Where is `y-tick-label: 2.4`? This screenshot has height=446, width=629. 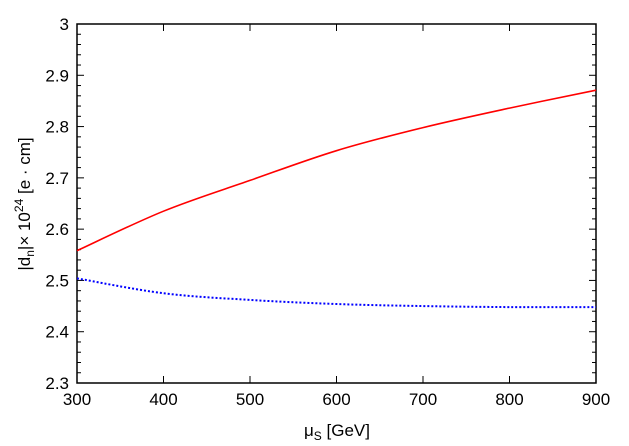
y-tick-label: 2.4 is located at coordinates (57, 332).